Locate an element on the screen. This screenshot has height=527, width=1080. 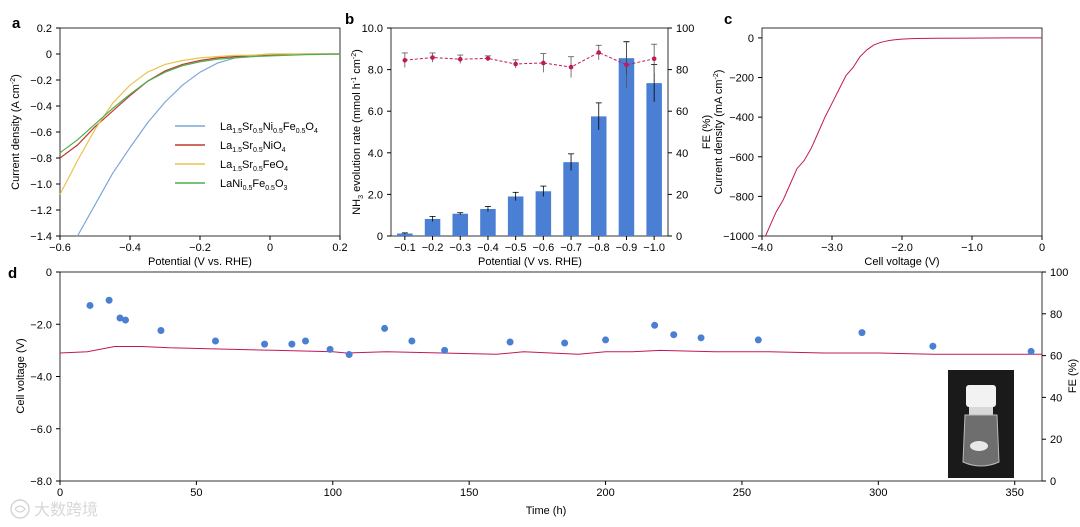
panel-a-ytick-label: −0.4 is located at coordinates (41, 107).